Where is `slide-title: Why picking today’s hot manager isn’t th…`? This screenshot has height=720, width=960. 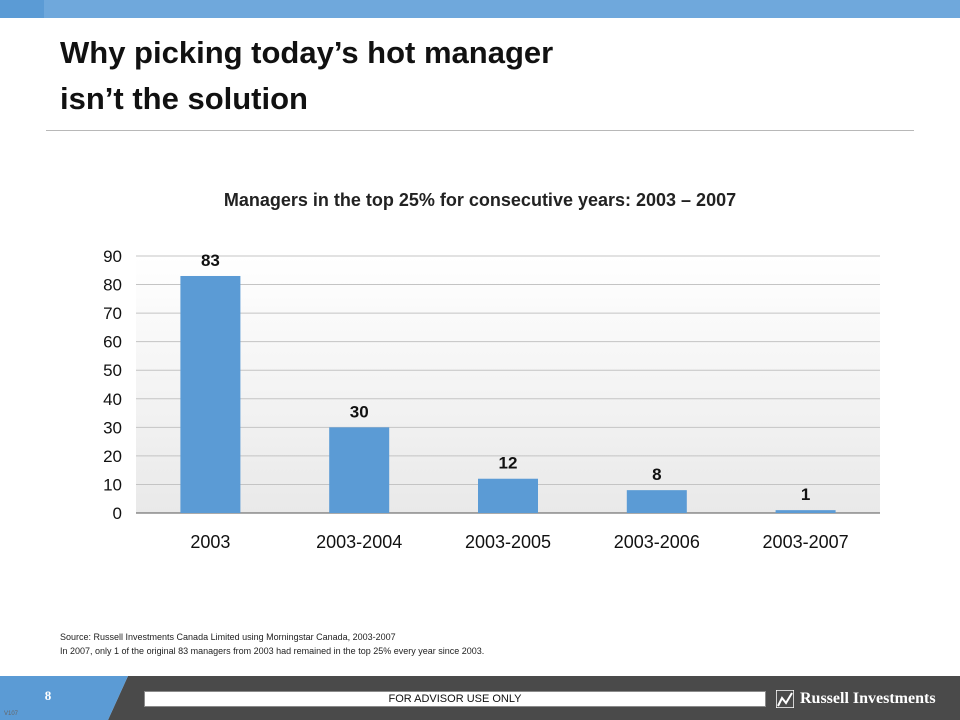 slide-title: Why picking today’s hot manager isn’t th… is located at coordinates (490, 76).